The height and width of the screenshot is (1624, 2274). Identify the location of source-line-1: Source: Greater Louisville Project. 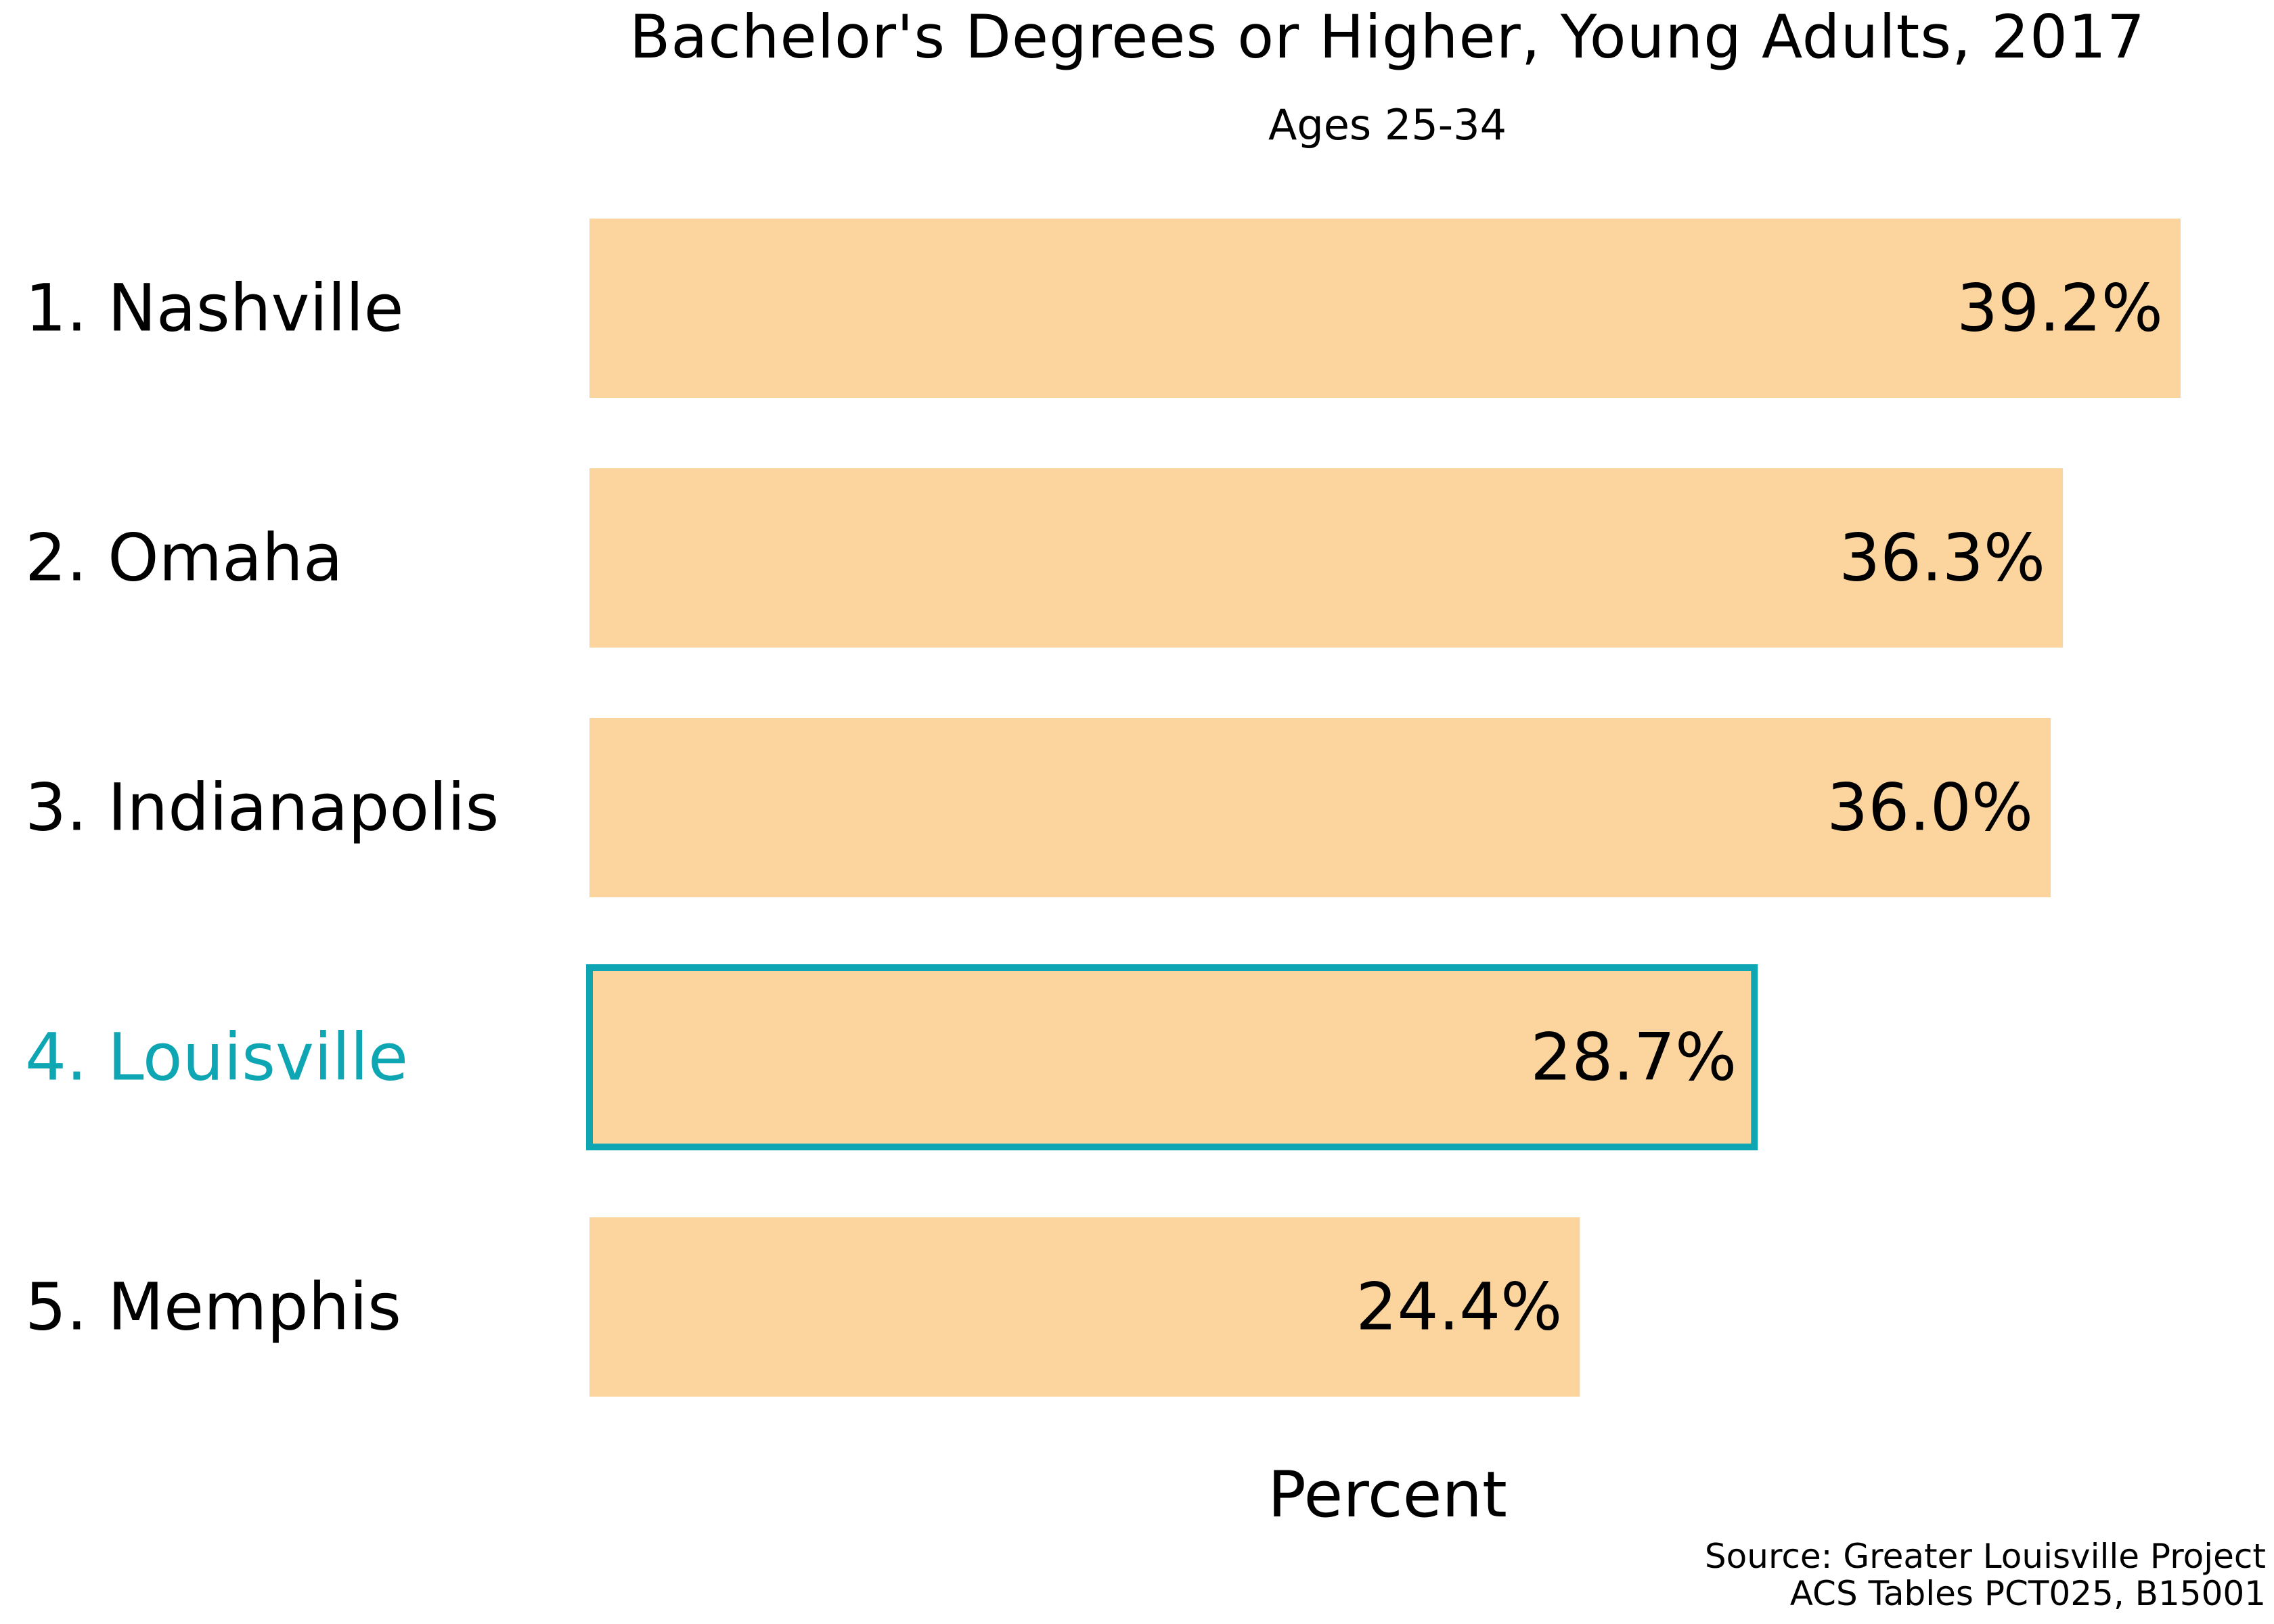
(1985, 1556).